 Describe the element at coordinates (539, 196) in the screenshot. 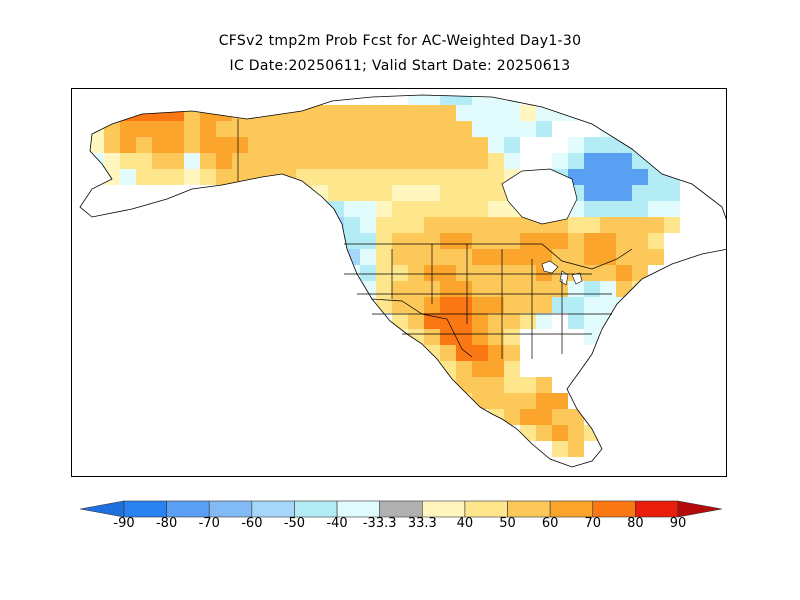

I see `hudson-bay` at that location.